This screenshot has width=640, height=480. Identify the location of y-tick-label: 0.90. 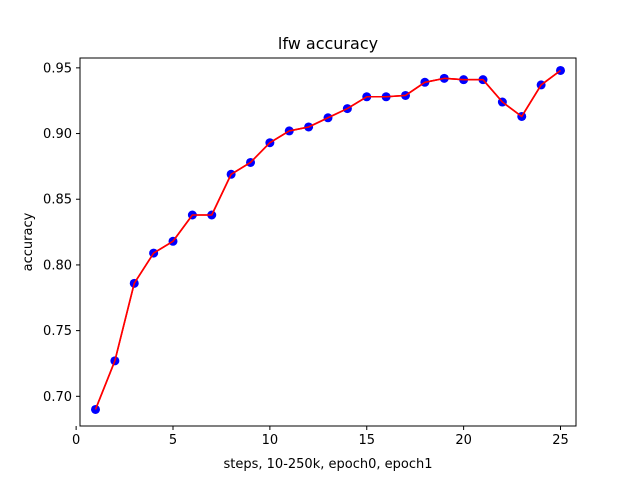
(57, 134).